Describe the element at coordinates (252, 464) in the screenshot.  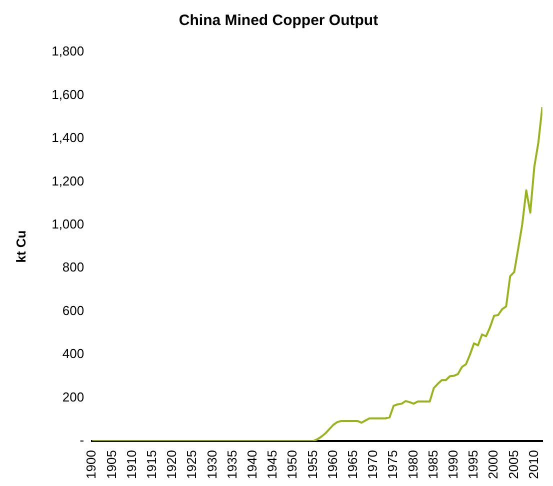
I see `x-tick-label: 1940` at that location.